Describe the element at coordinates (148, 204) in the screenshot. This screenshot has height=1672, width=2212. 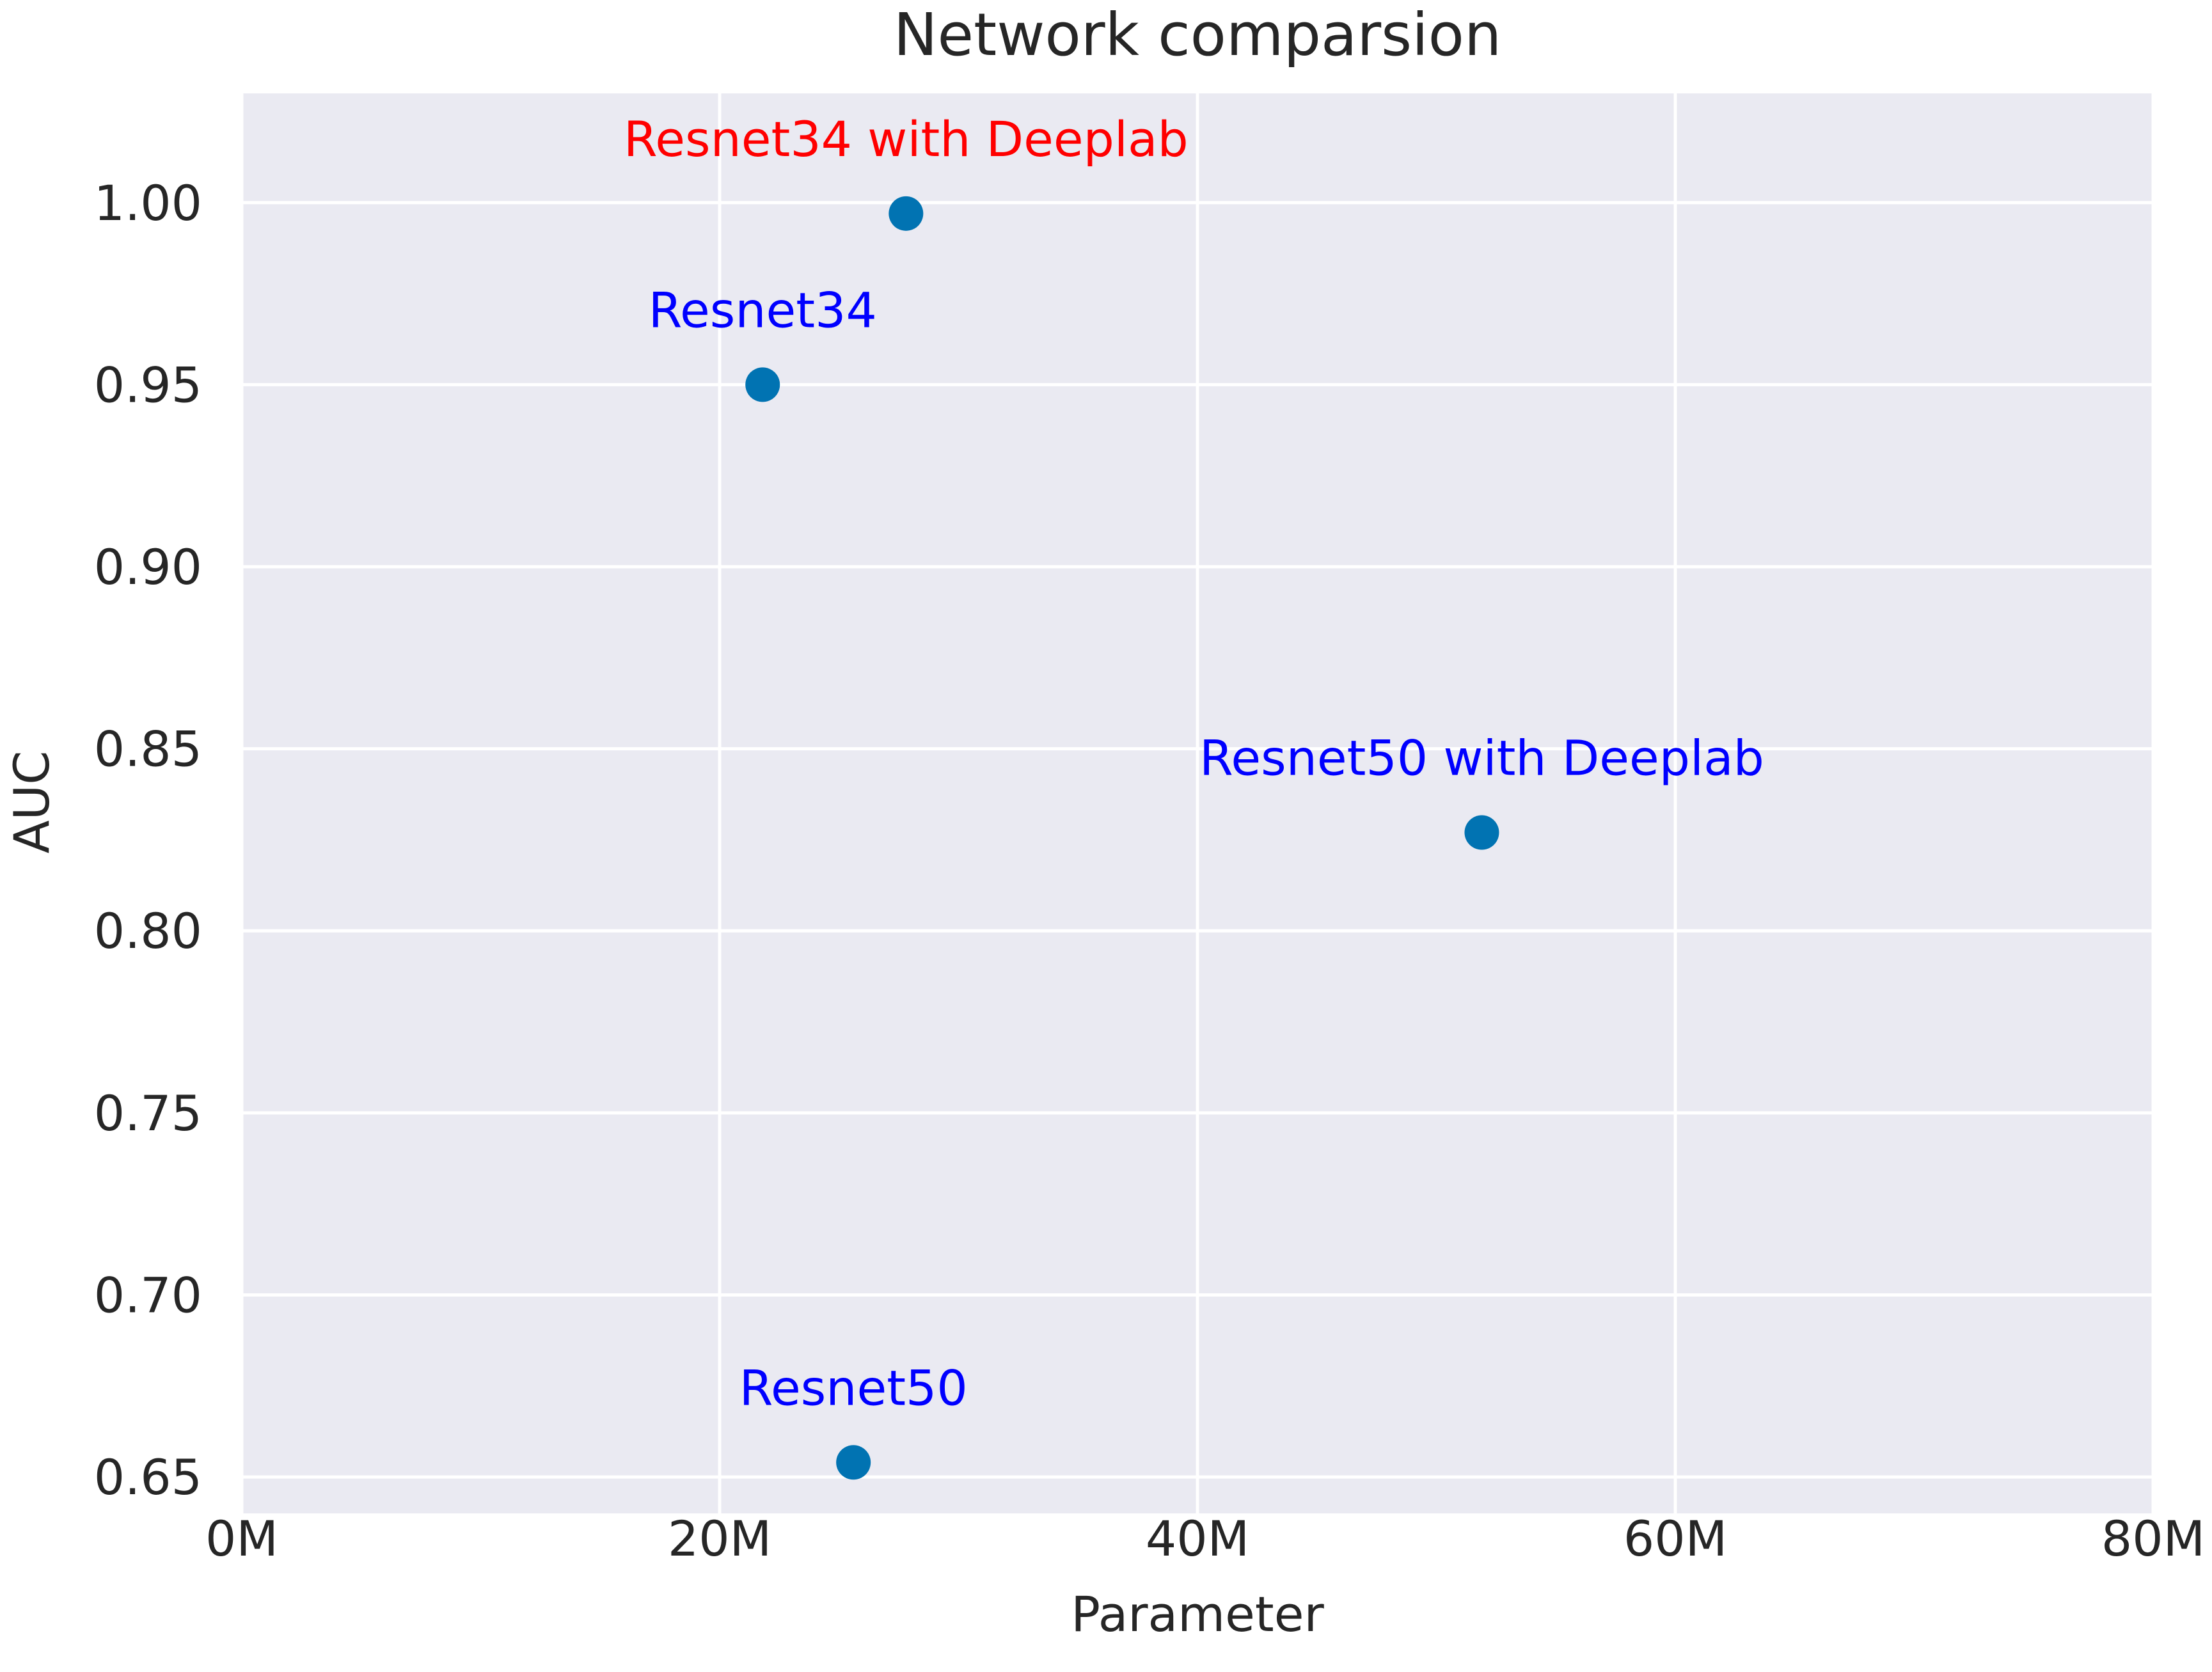
I see `y-tick-label: 1.00` at that location.